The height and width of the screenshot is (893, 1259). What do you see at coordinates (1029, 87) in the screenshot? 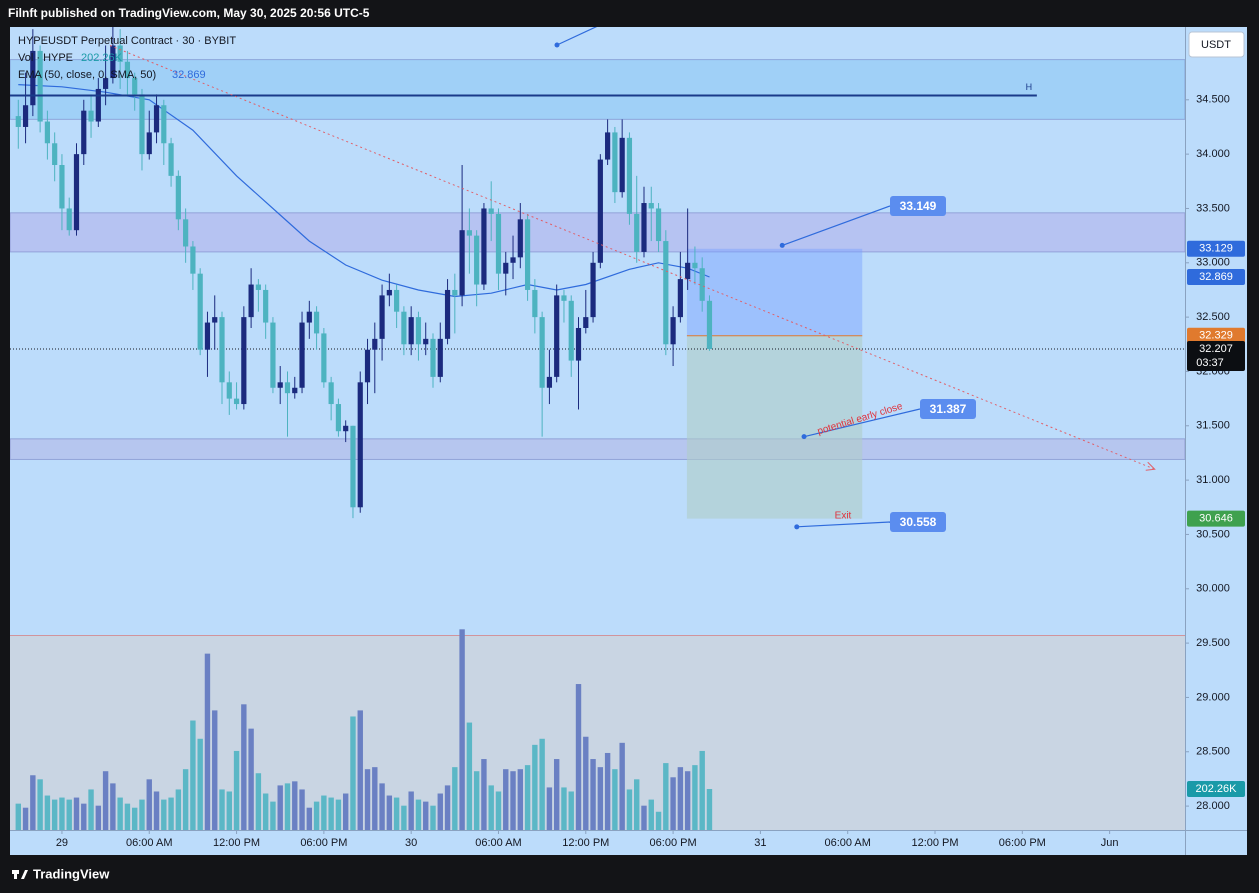
I see `h-line-label: H` at bounding box center [1029, 87].